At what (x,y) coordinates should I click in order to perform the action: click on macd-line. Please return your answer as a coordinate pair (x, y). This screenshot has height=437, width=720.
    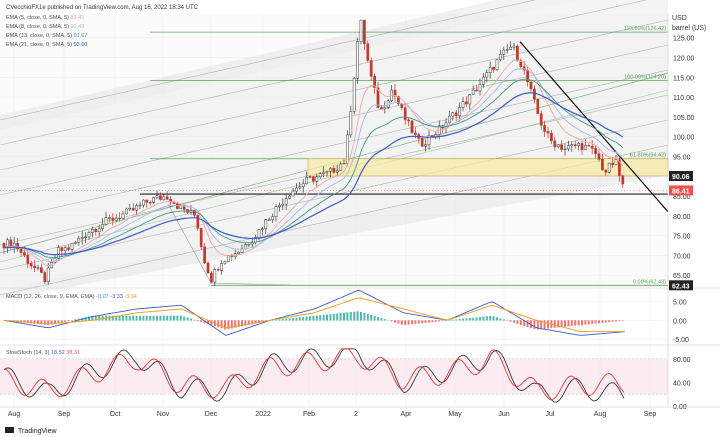
    Looking at the image, I should click on (314, 312).